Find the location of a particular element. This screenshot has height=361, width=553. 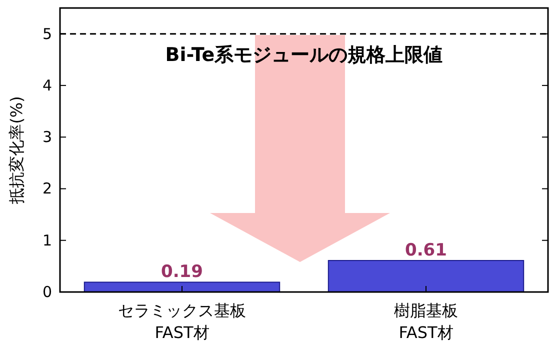

y-tick-label: 3 is located at coordinates (47, 137).